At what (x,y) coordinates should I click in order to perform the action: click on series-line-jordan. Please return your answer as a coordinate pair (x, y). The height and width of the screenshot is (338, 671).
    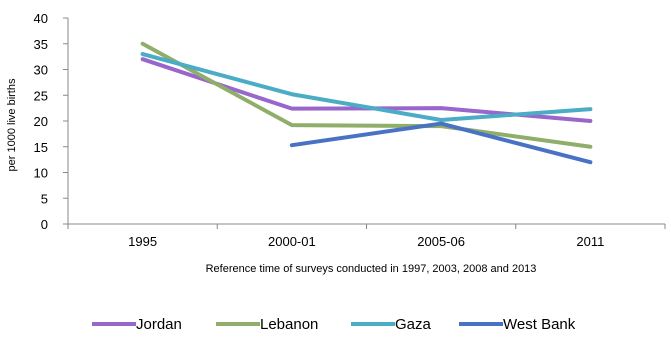
    Looking at the image, I should click on (366, 90).